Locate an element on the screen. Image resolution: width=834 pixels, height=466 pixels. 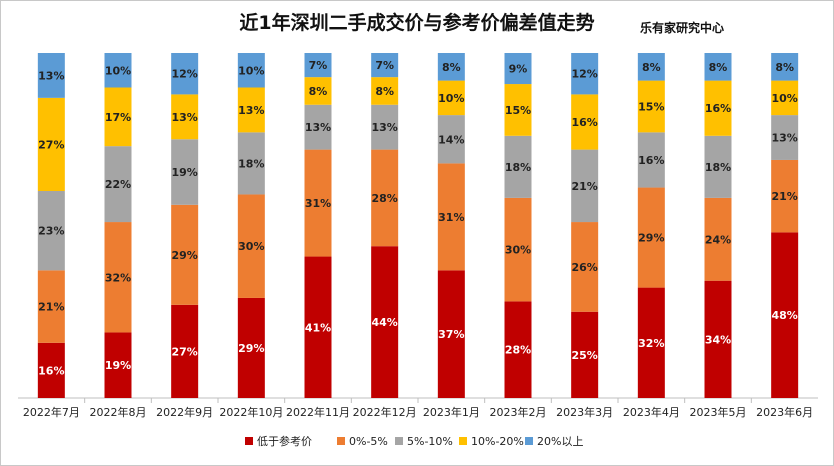
data-label: 27% is located at coordinates (184, 351).